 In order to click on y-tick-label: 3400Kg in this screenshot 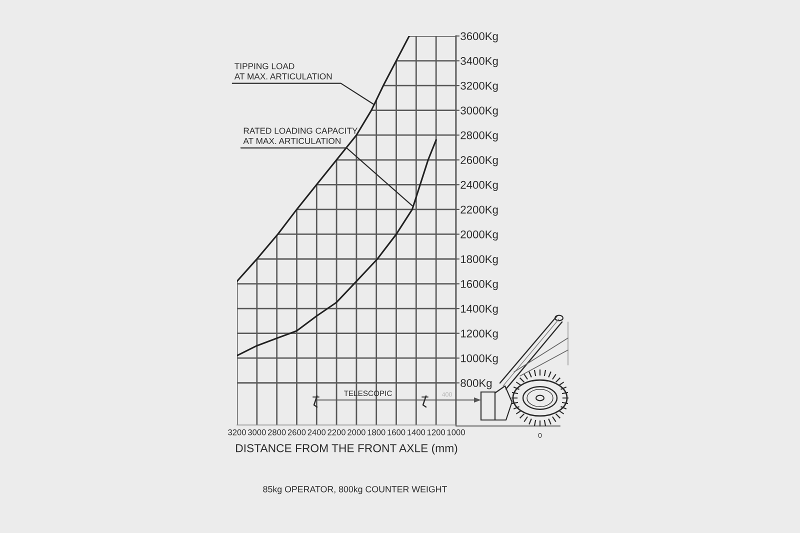, I will do `click(479, 62)`.